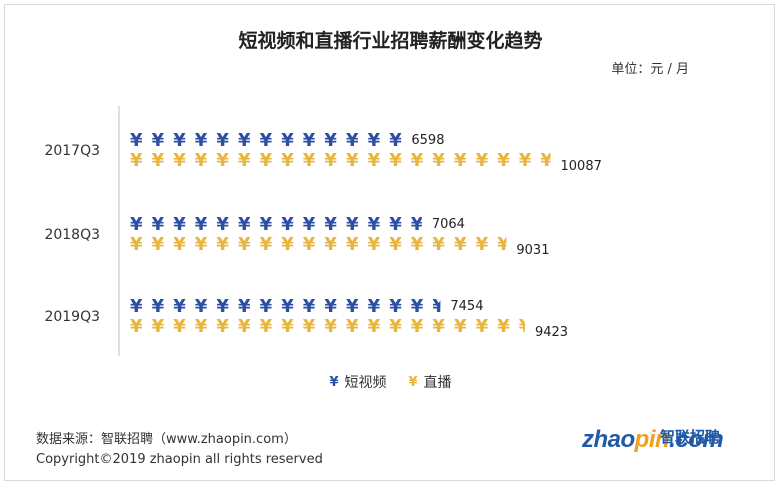  I want to click on legend-item-short-video: ¥ 短视频, so click(357, 382).